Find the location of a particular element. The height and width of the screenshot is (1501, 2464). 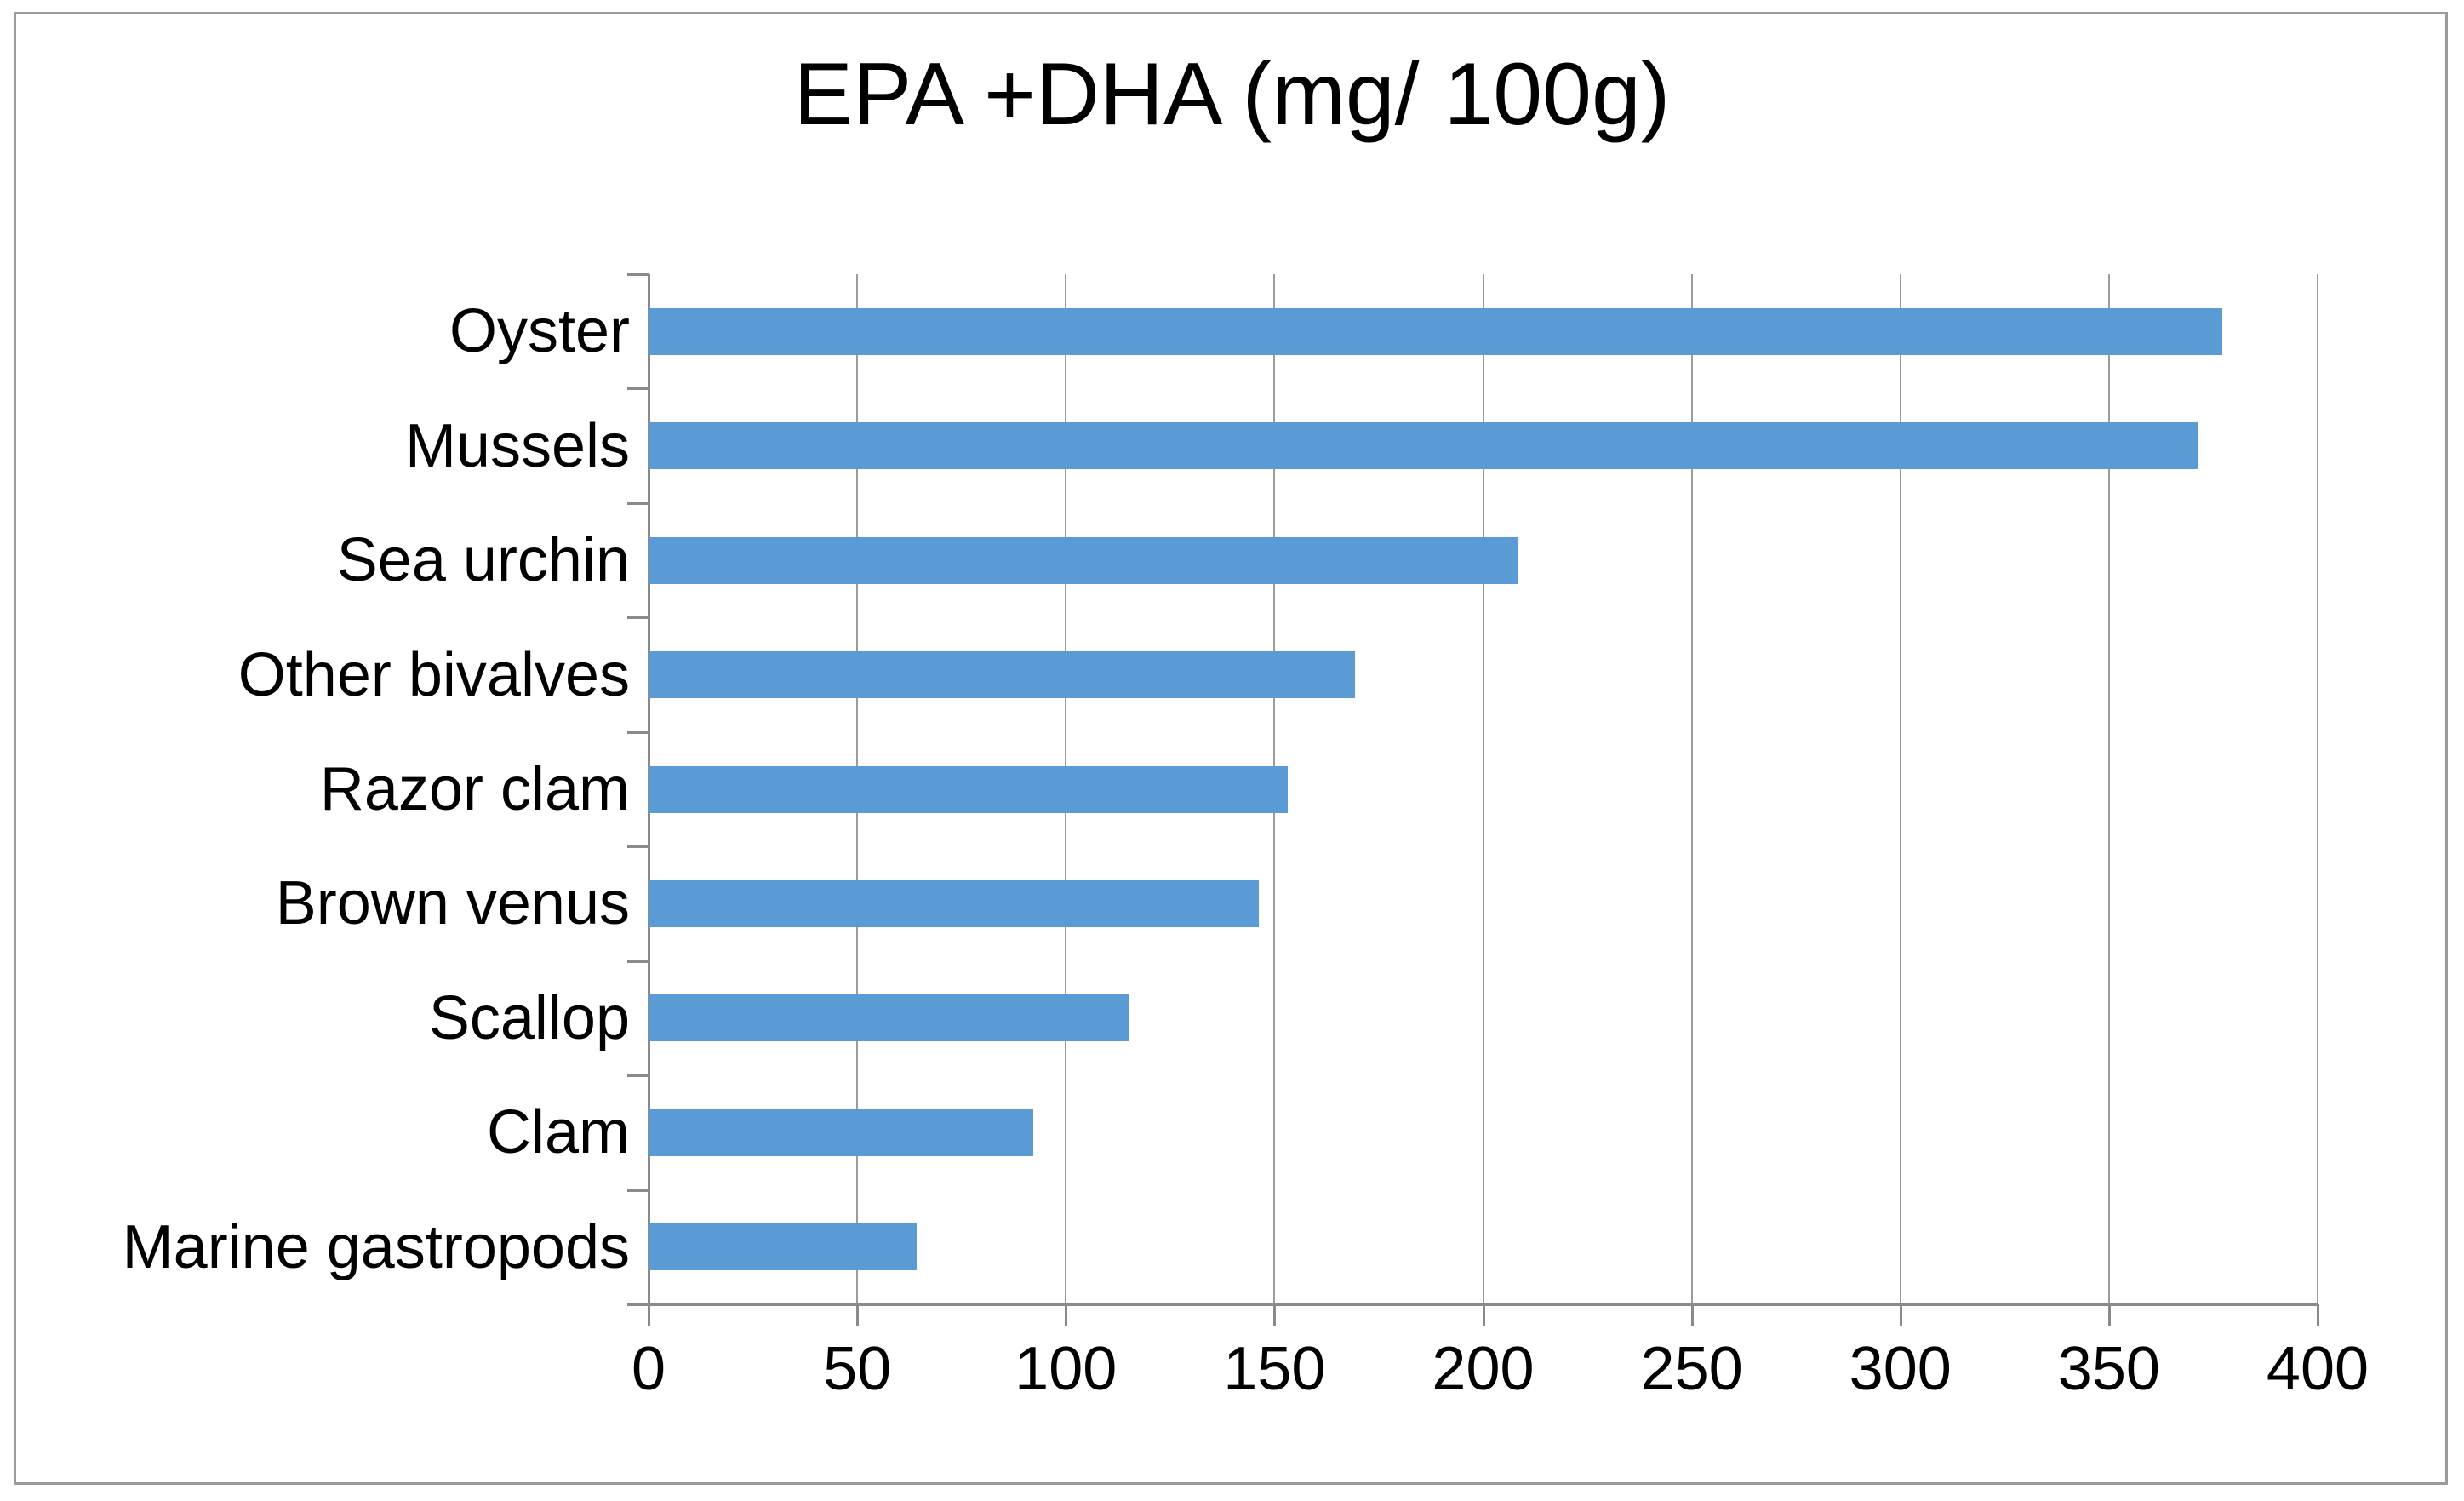

bar-marine-gastropods is located at coordinates (783, 1247).